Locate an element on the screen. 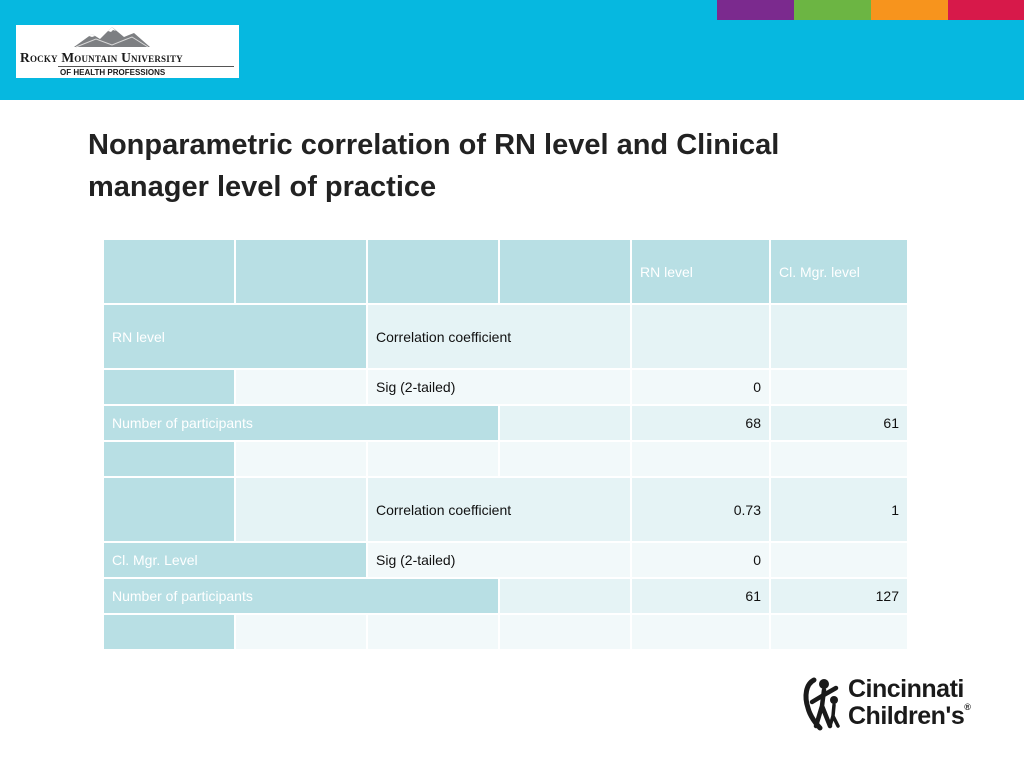 Image resolution: width=1024 pixels, height=768 pixels. row-label-rn-level: RN level is located at coordinates (235, 336).